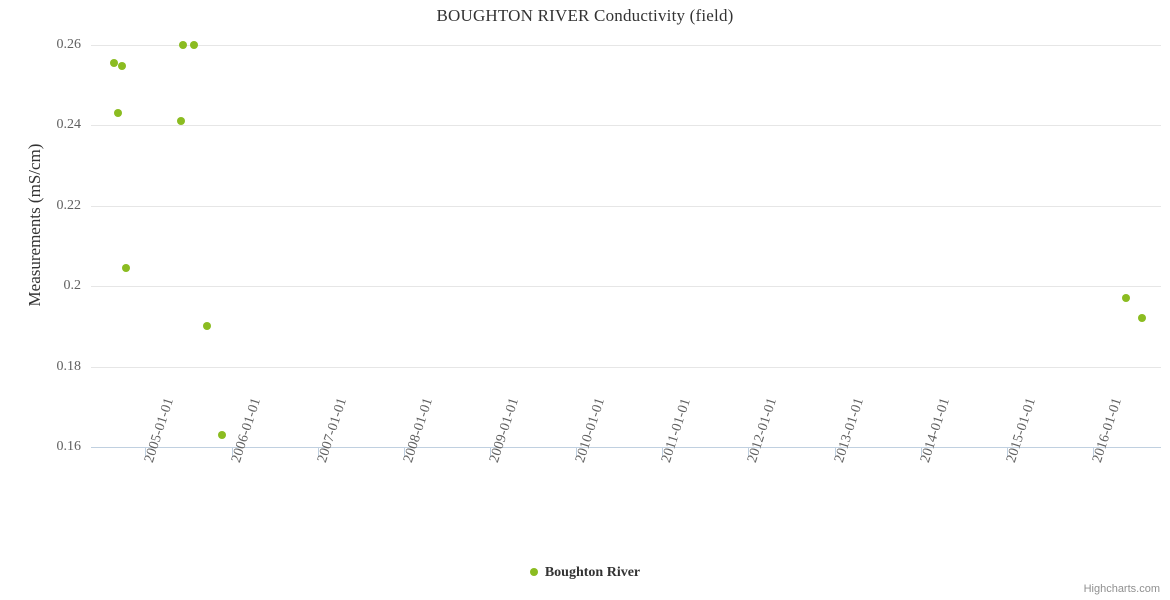  What do you see at coordinates (69, 205) in the screenshot?
I see `y-axis-tick-label: 0.22` at bounding box center [69, 205].